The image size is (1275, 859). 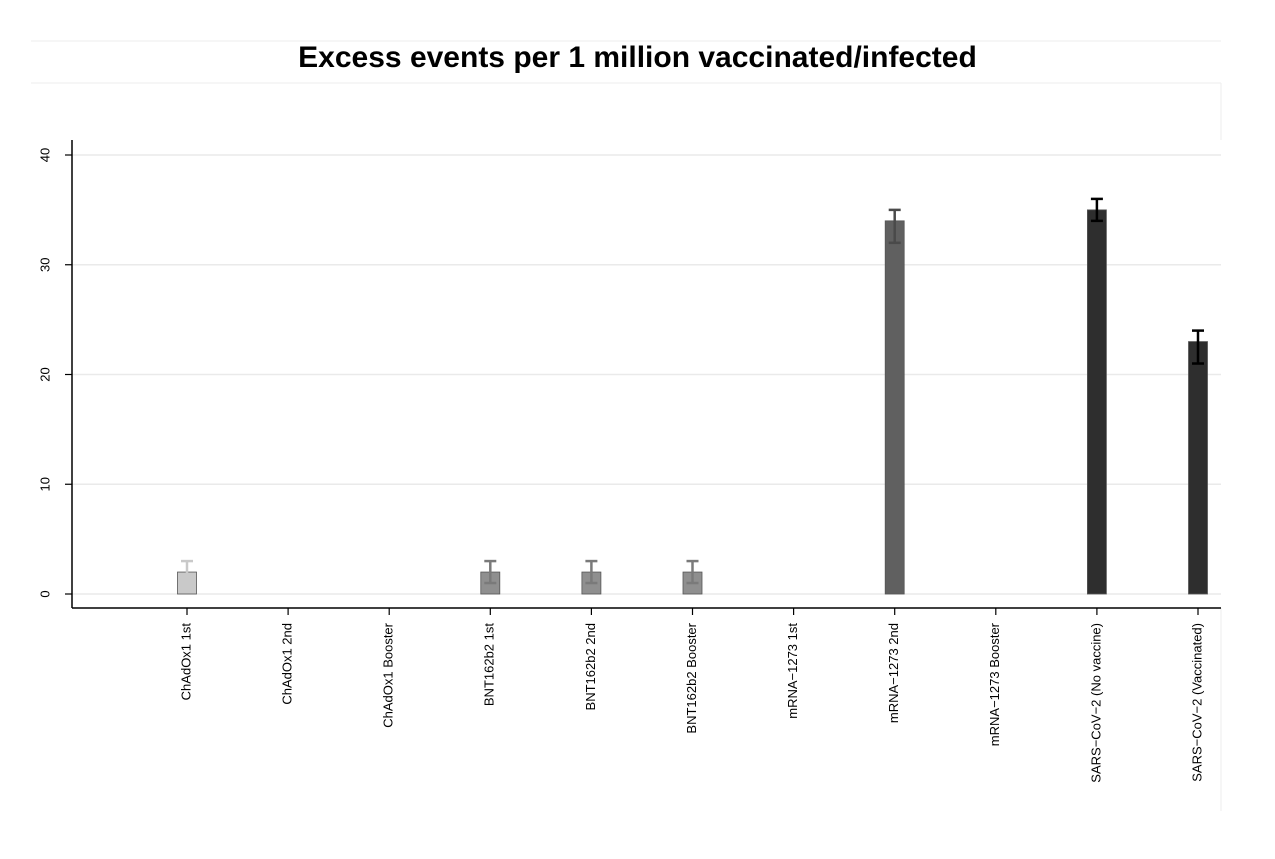 What do you see at coordinates (1095, 703) in the screenshot?
I see `x-tick-label: SARS−CoV−2 (No vaccine)` at bounding box center [1095, 703].